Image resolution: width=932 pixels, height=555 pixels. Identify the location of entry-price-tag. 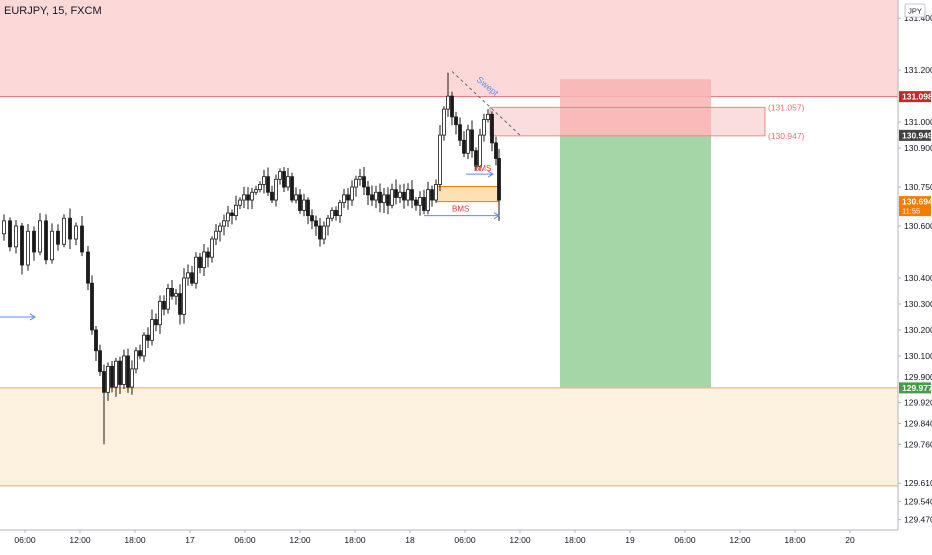
(915, 135).